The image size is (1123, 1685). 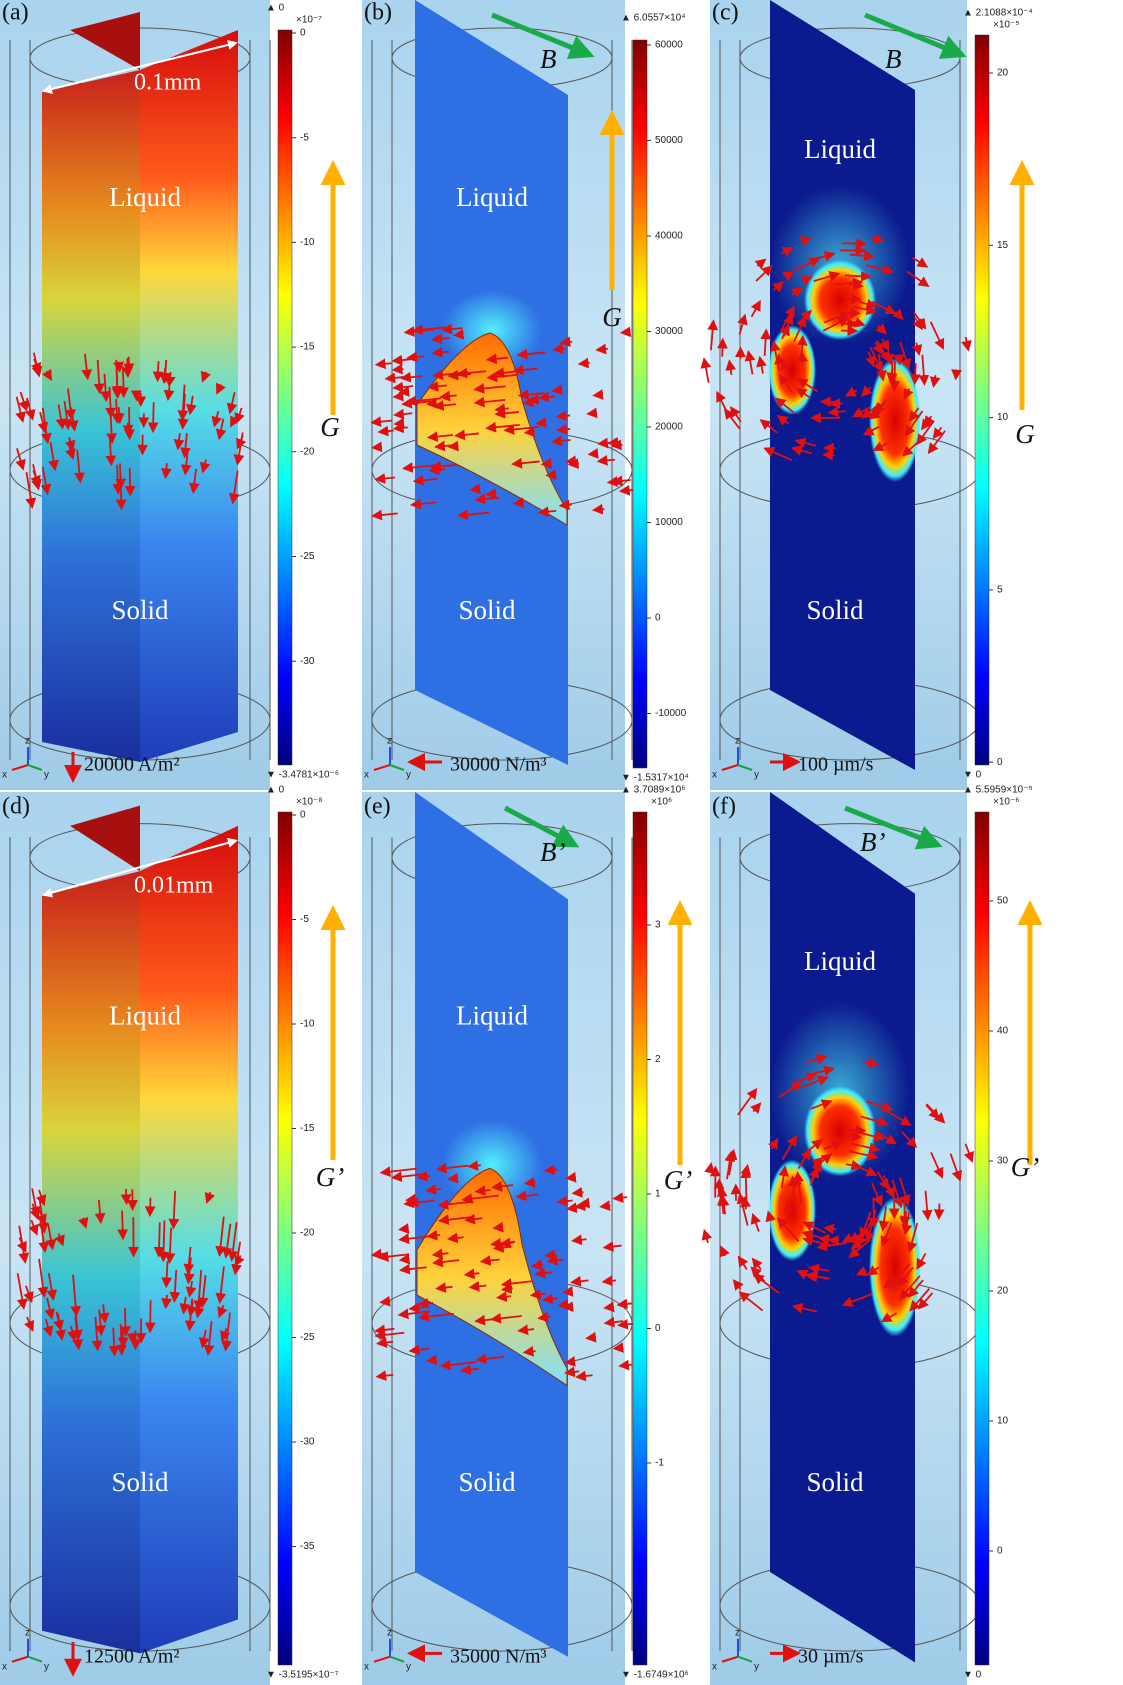 What do you see at coordinates (189, 1239) in the screenshot?
I see `slab-right` at bounding box center [189, 1239].